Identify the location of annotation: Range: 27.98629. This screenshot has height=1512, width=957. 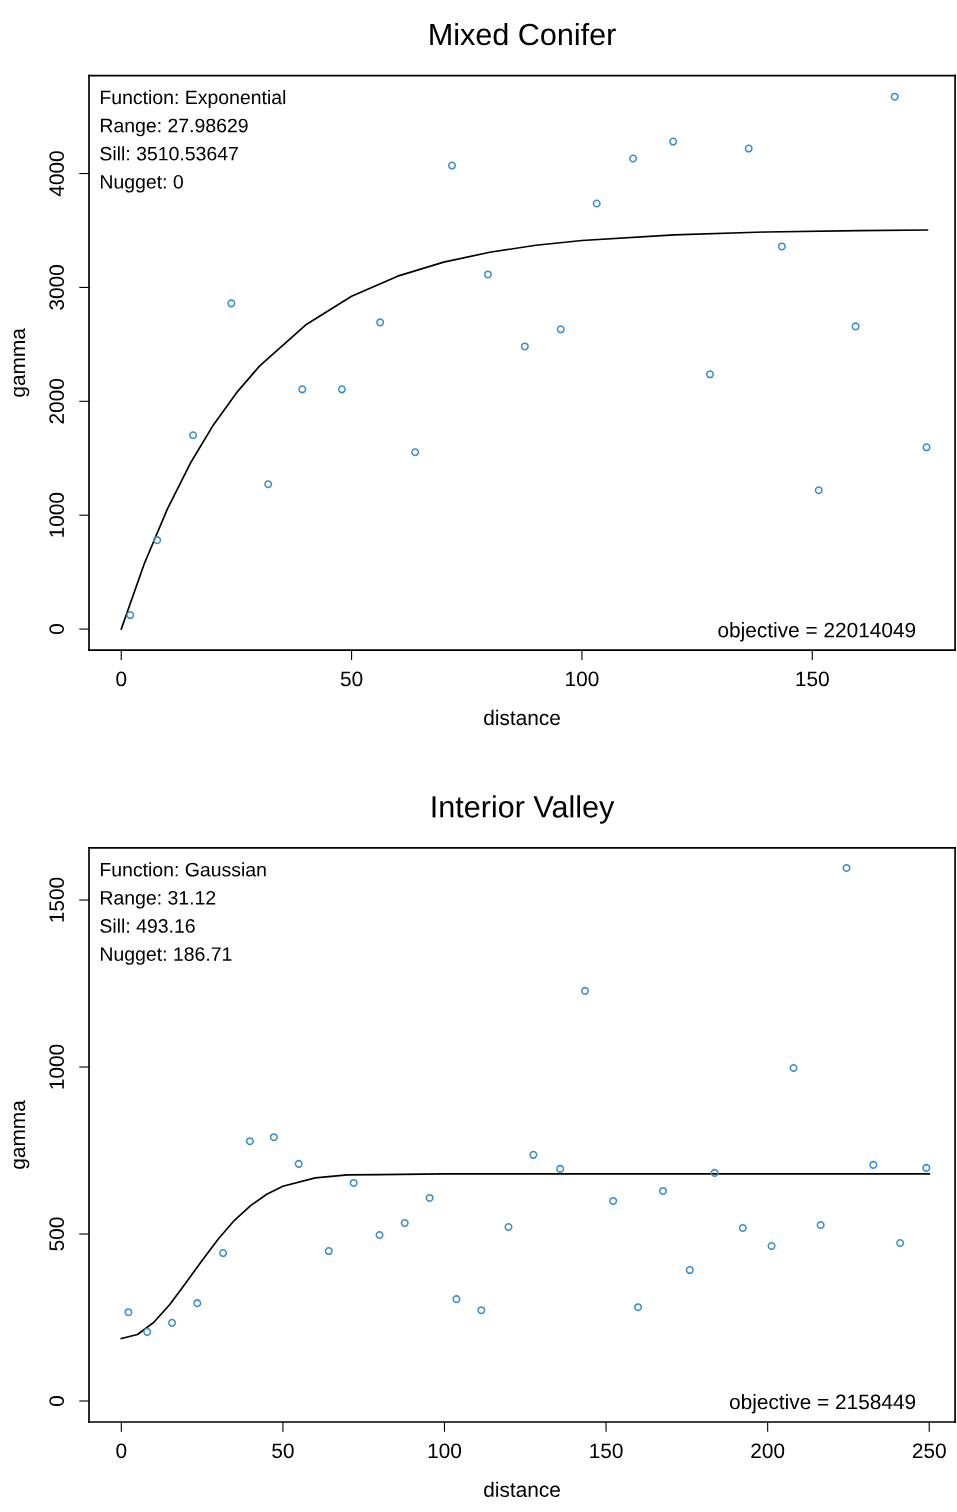
(174, 127).